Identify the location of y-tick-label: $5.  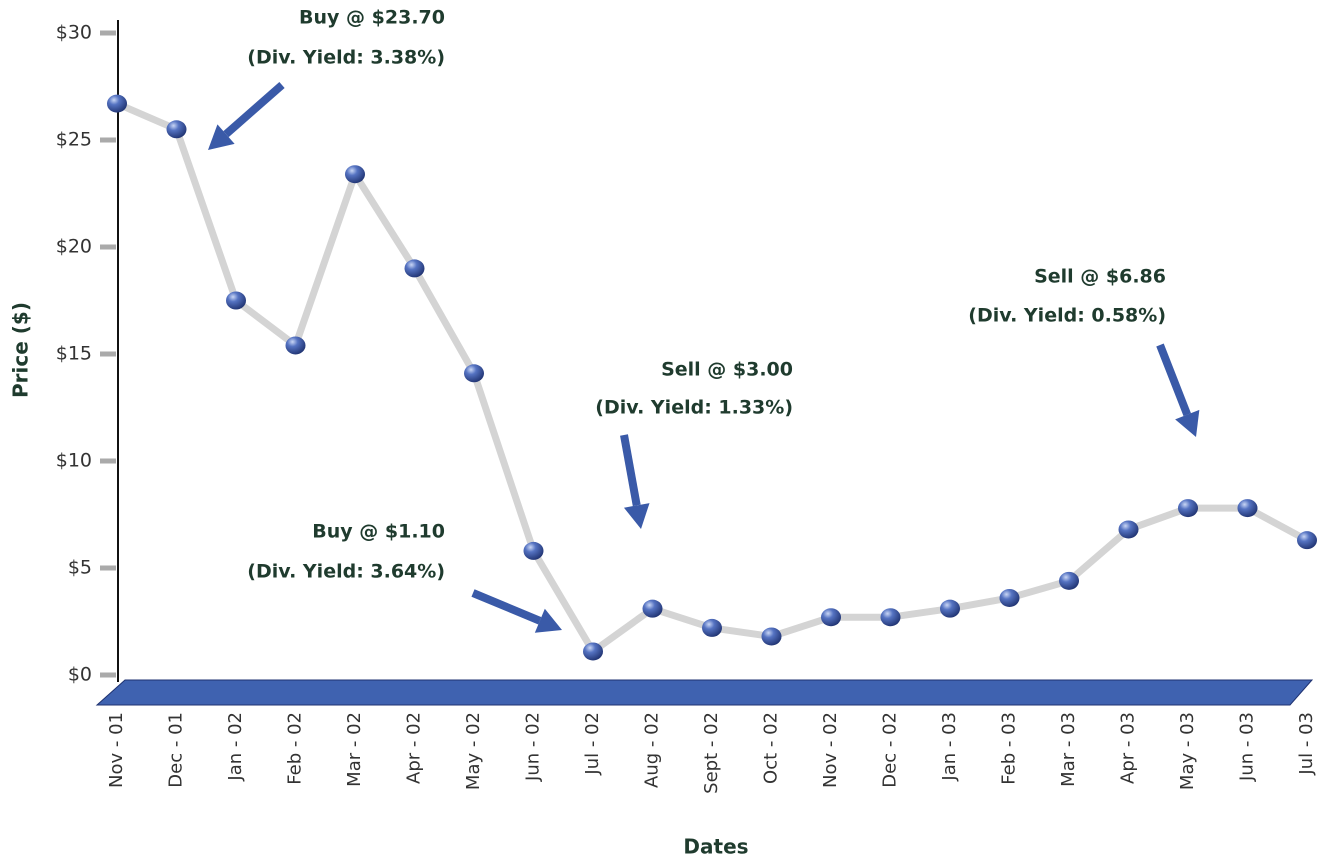
(80, 568).